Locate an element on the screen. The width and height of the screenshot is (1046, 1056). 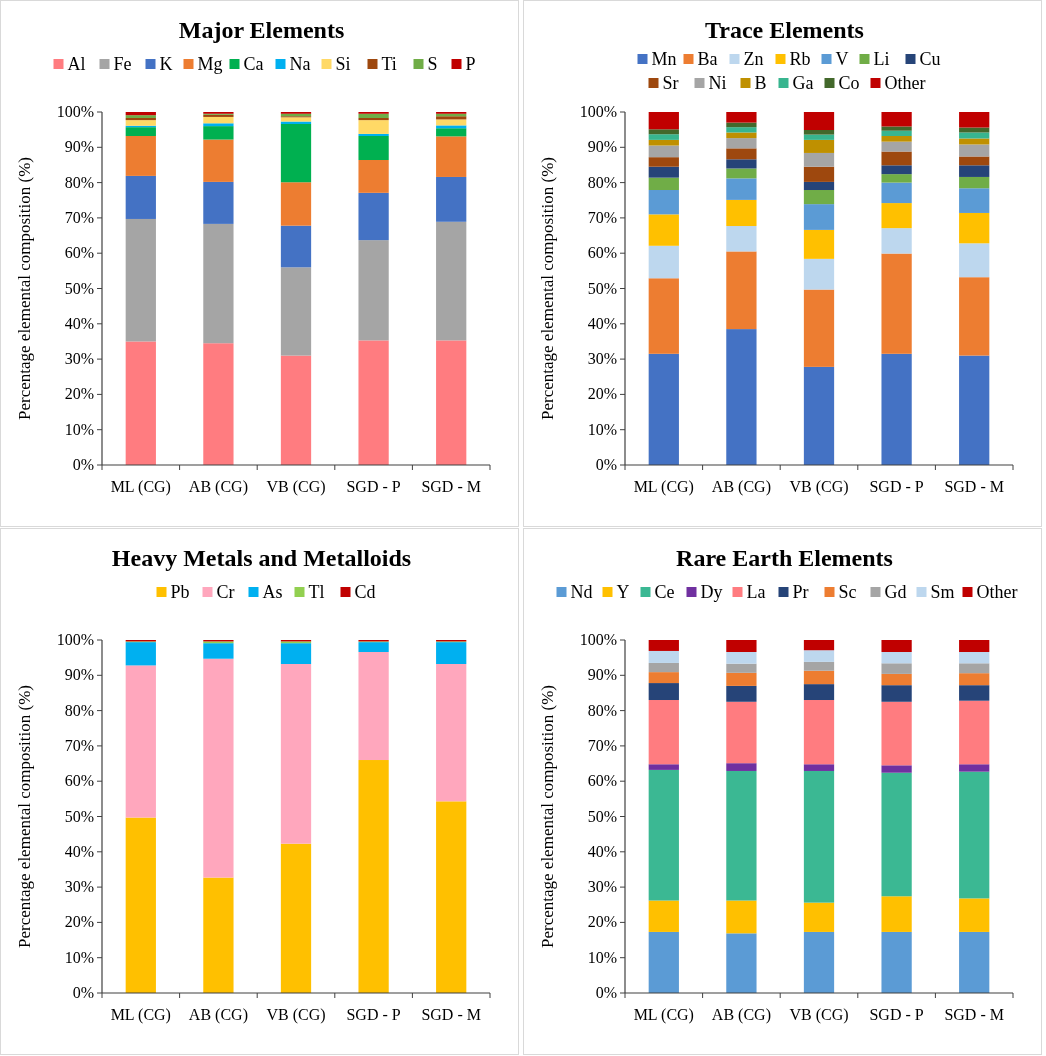
legend-label: La is located at coordinates (756, 592).